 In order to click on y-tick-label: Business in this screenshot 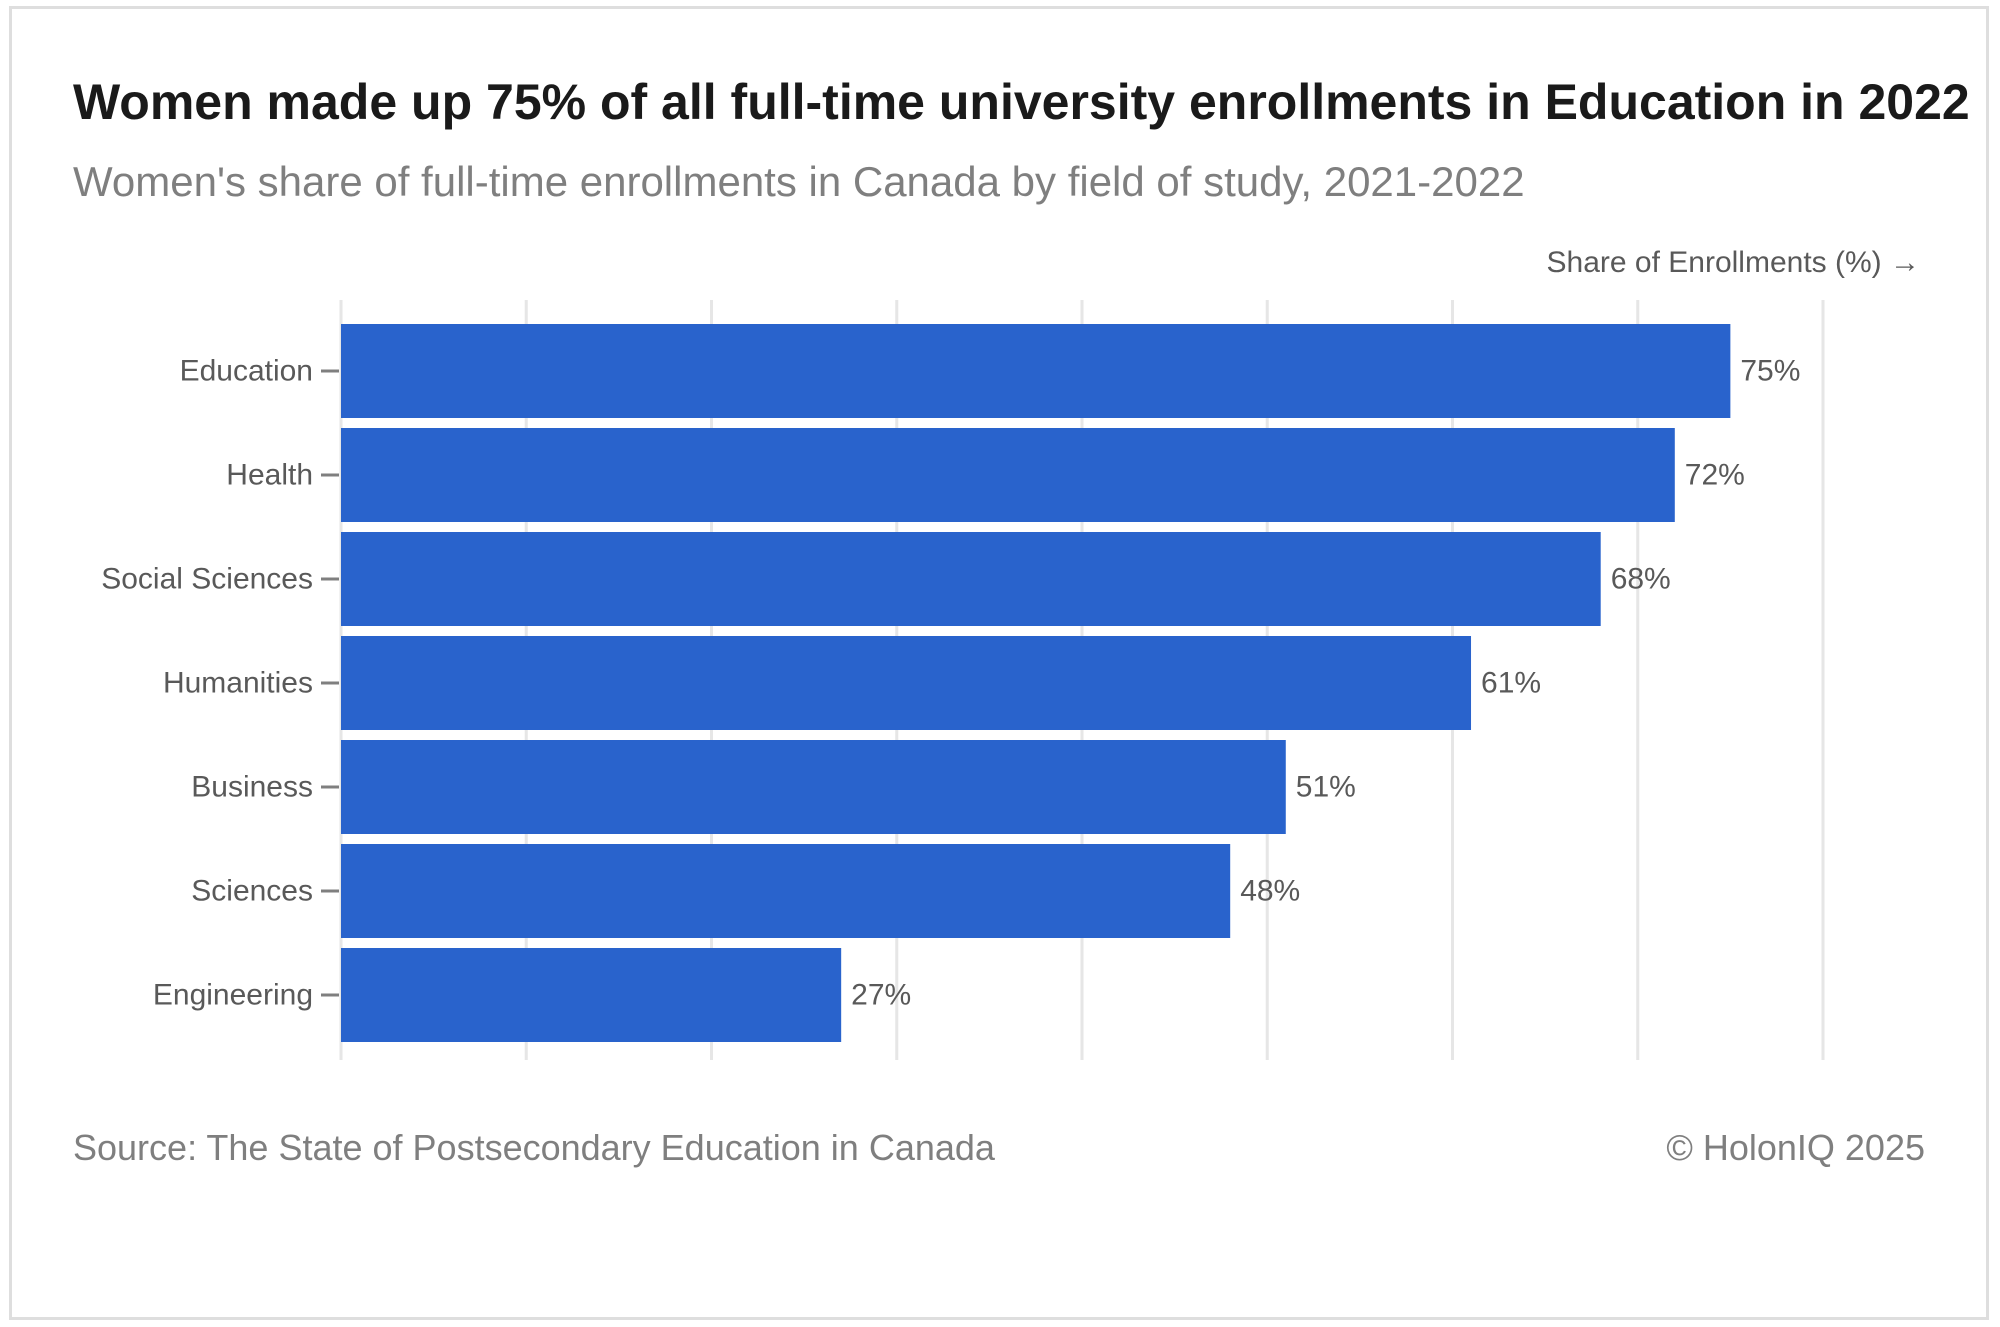, I will do `click(252, 787)`.